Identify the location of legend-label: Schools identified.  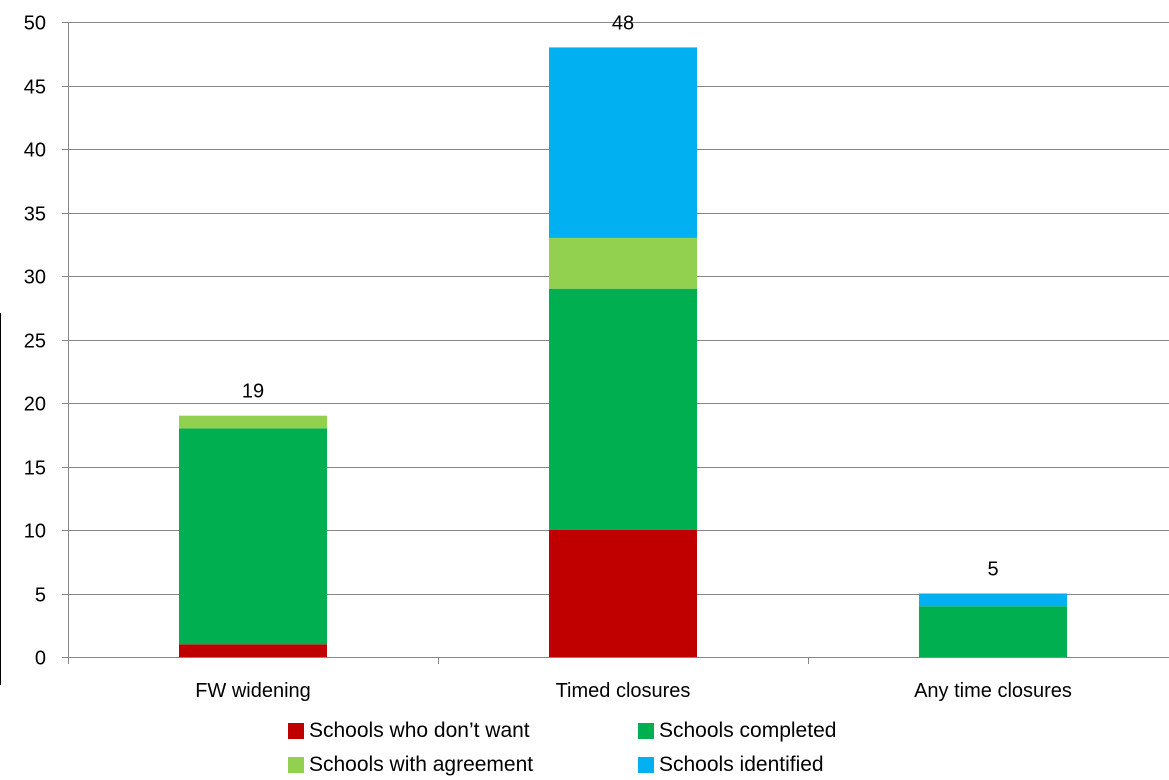
(741, 764).